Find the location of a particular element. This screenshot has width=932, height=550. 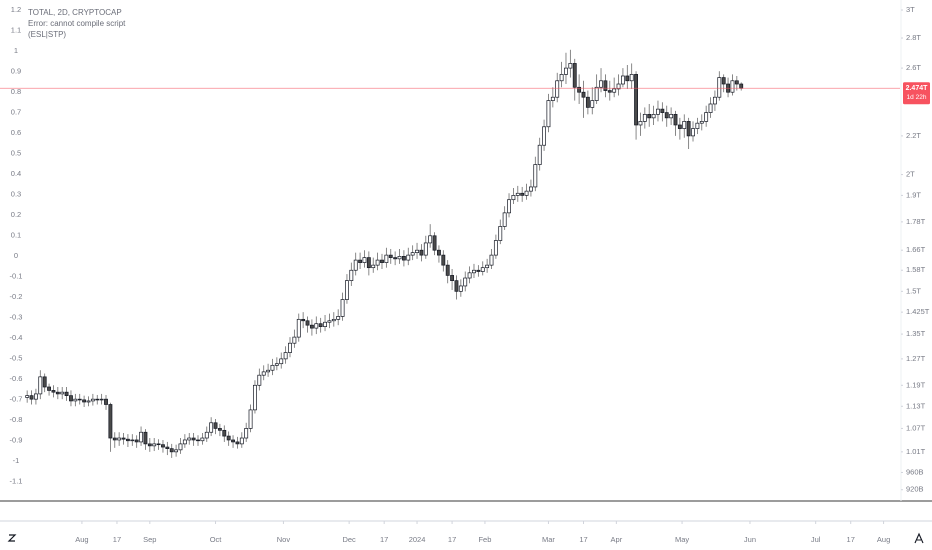

y-tick-label: 2.2T is located at coordinates (913, 135).